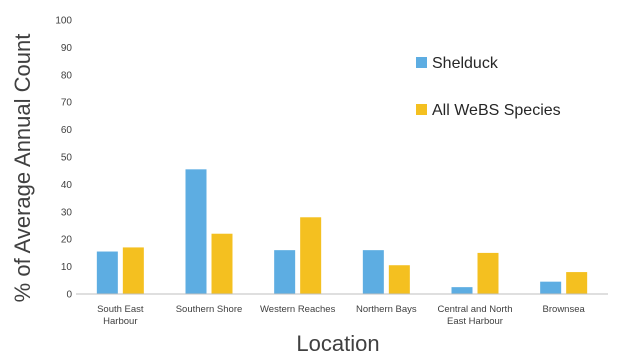 Image resolution: width=621 pixels, height=356 pixels. I want to click on y-tick-label: 10, so click(67, 267).